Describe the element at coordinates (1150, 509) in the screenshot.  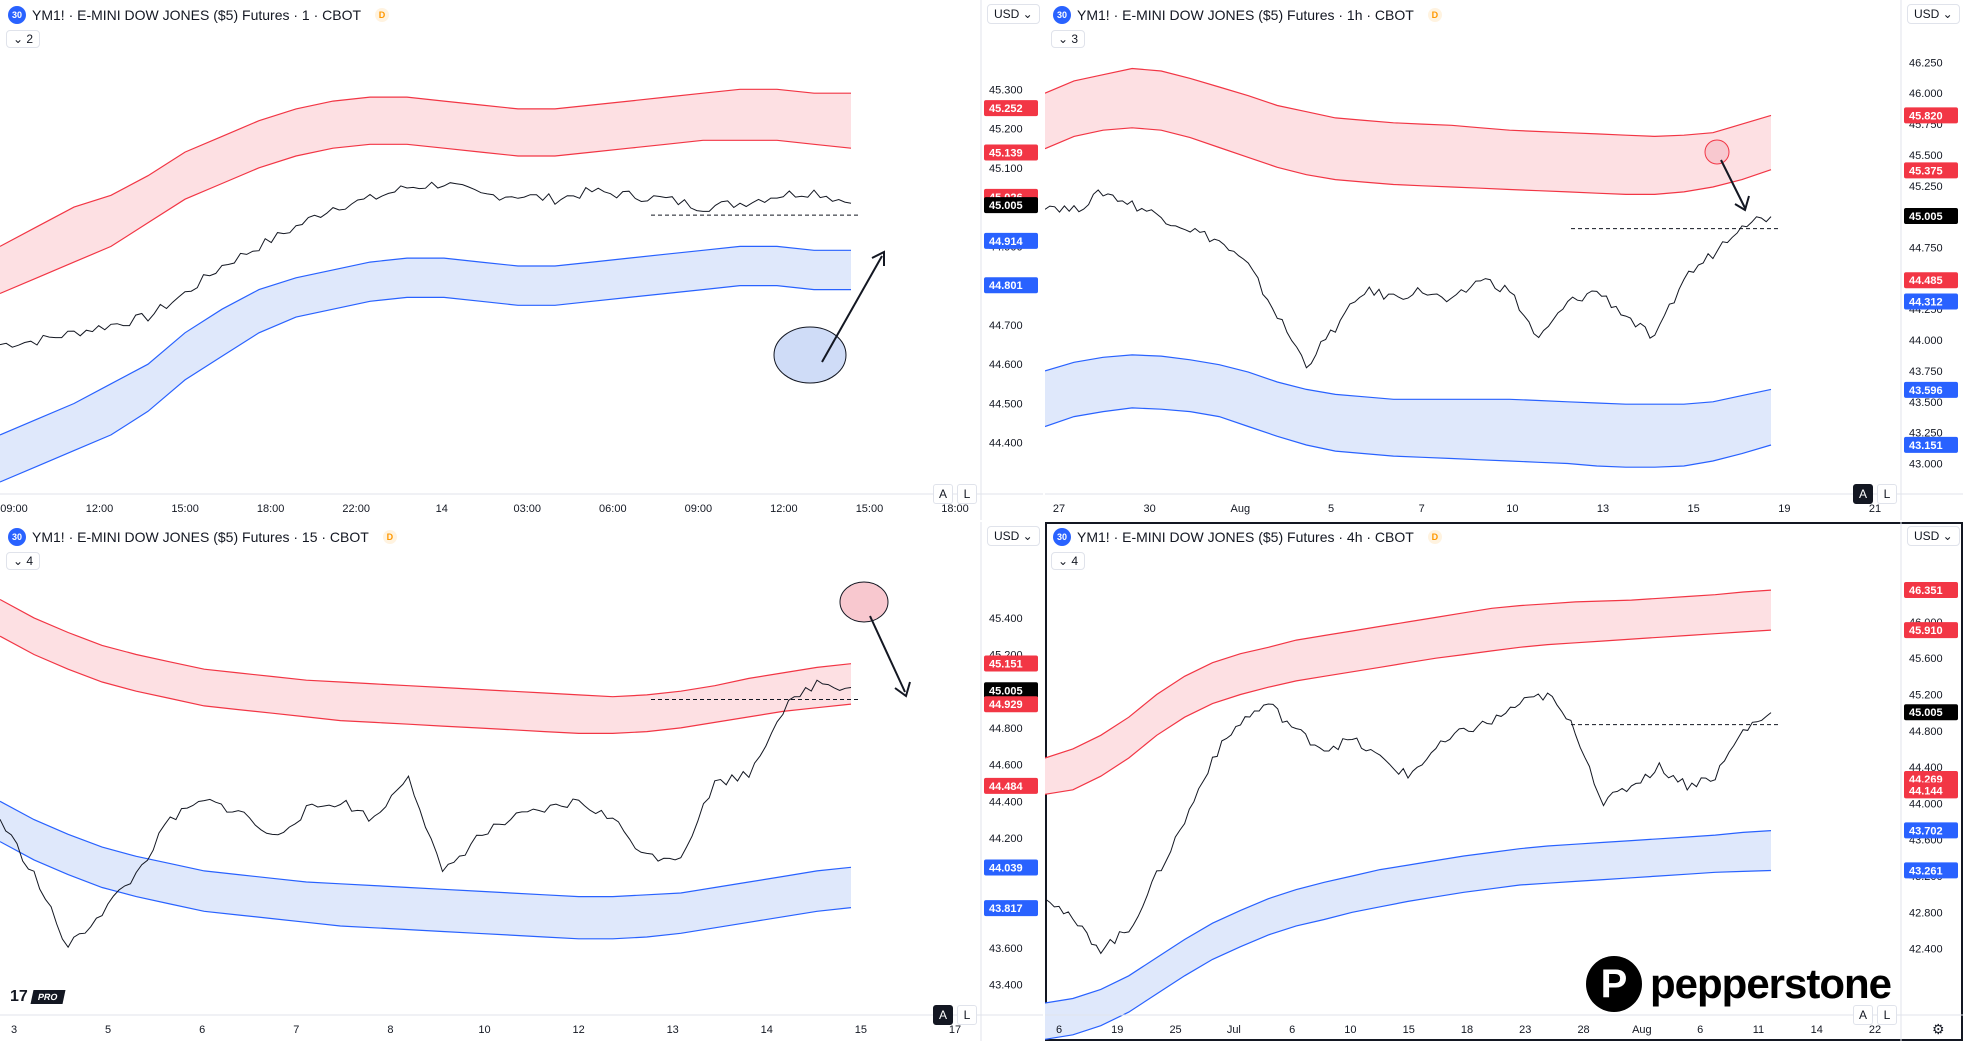
I see `time-tick-label: 30` at that location.